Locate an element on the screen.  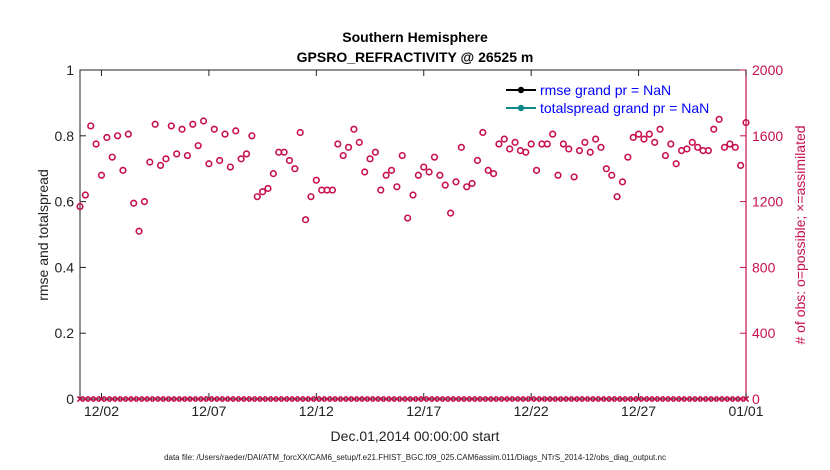
right-tick-label: 800 is located at coordinates (764, 267).